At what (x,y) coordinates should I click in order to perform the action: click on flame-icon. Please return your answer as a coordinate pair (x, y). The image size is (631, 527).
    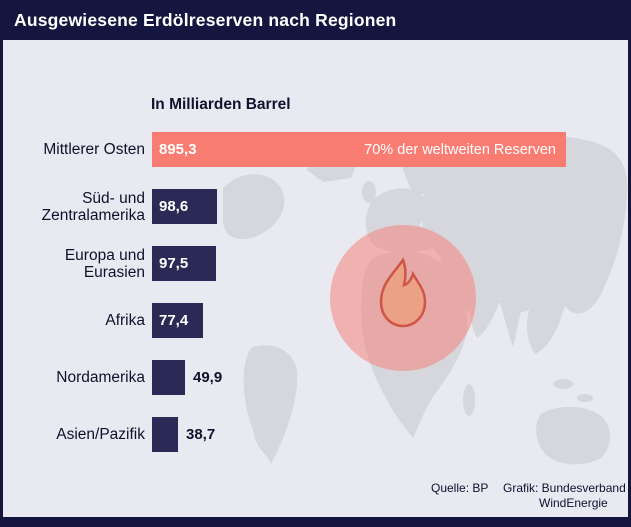
    Looking at the image, I should click on (403, 292).